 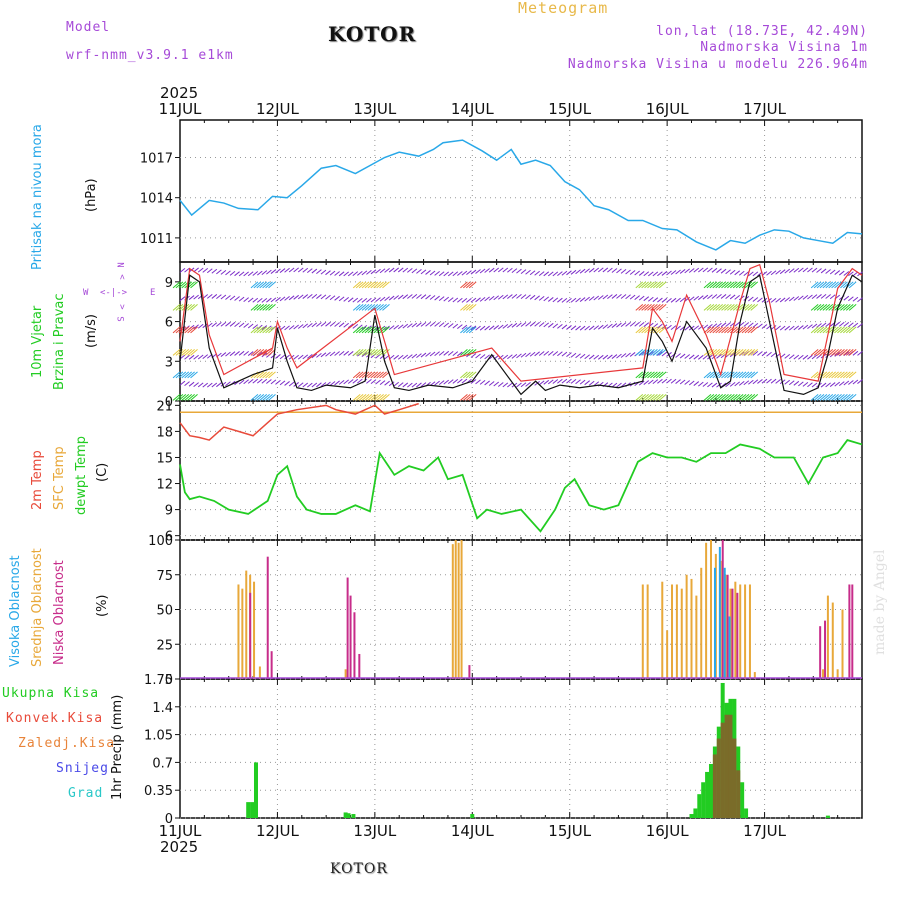 What do you see at coordinates (359, 869) in the screenshot?
I see `footer-station: KOTOR` at bounding box center [359, 869].